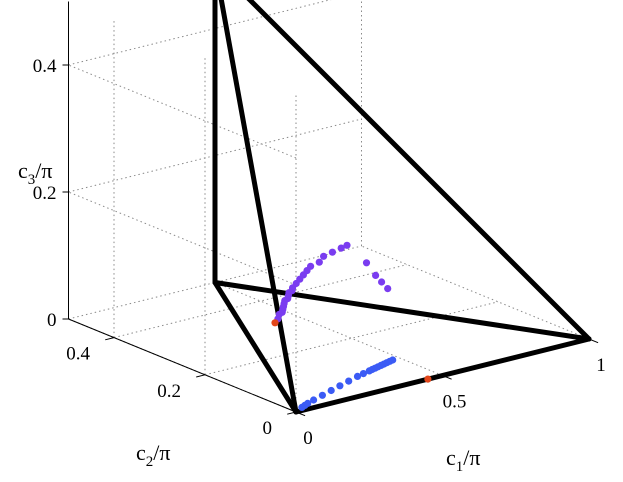  What do you see at coordinates (78, 354) in the screenshot?
I see `y-tick-label: 0.4` at bounding box center [78, 354].